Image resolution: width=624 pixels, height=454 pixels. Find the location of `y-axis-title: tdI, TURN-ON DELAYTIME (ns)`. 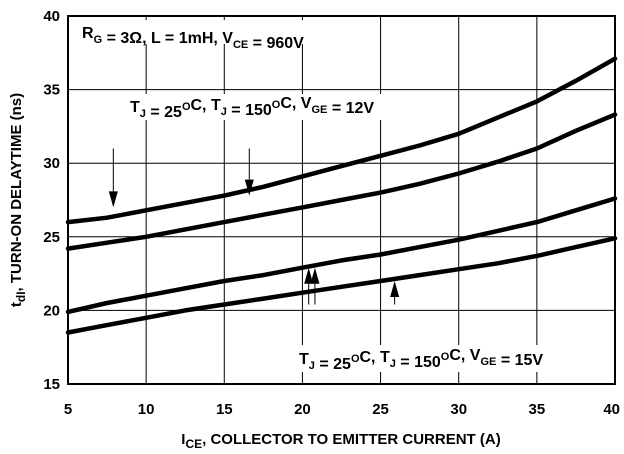

y-axis-title: tdI, TURN-ON DELAYTIME (ns) is located at coordinates (18, 200).